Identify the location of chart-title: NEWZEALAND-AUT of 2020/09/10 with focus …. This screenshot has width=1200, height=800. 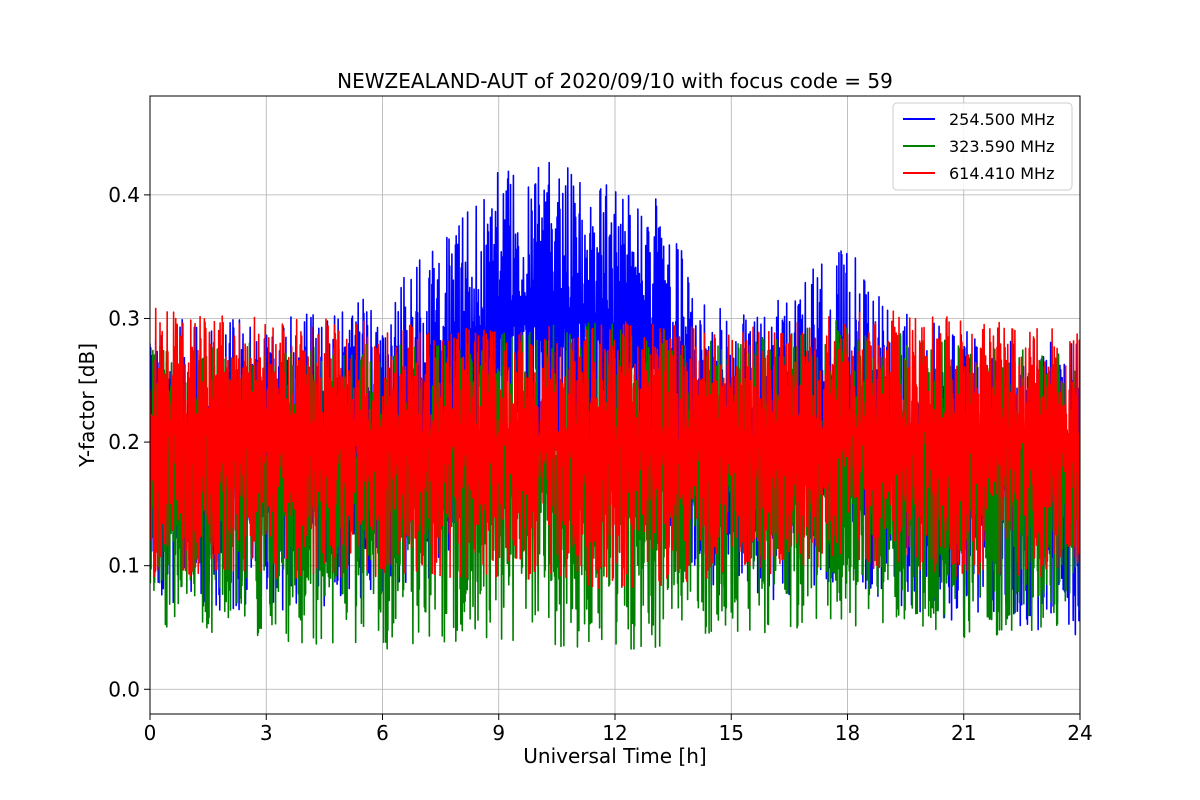
(615, 81).